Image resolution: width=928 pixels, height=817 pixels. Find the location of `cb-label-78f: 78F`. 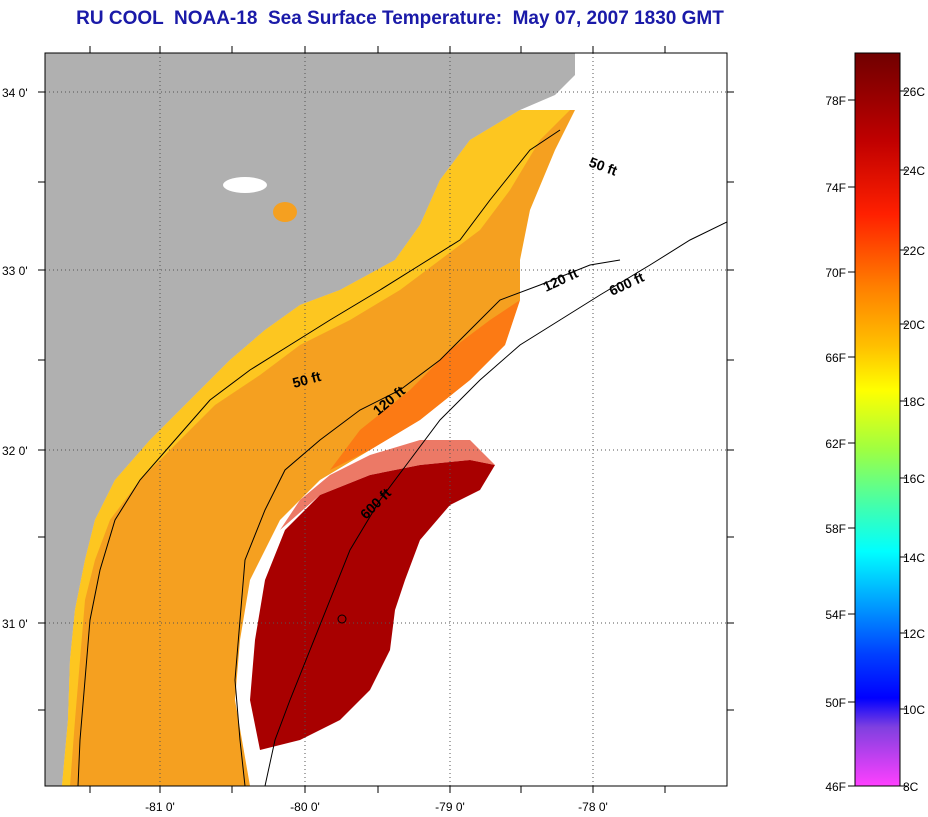

cb-label-78f: 78F is located at coordinates (835, 101).